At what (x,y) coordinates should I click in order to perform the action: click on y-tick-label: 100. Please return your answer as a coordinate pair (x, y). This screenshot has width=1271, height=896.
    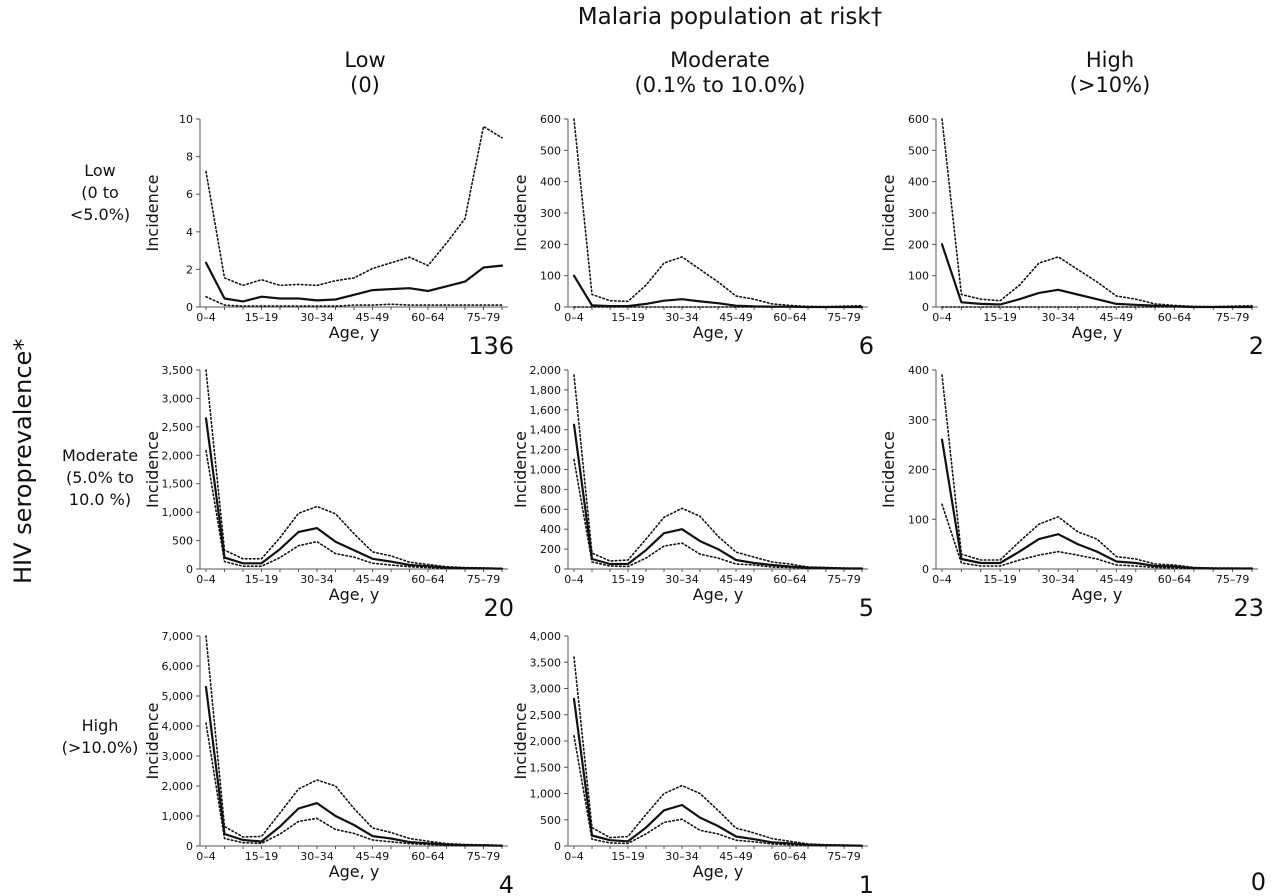
    Looking at the image, I should click on (918, 519).